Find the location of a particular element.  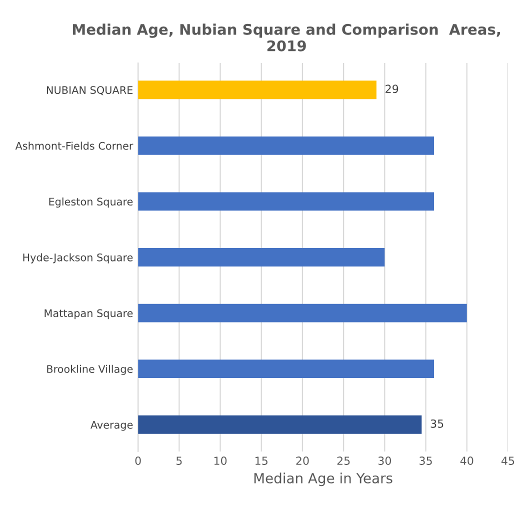

y-tick-label: Mattapan Square is located at coordinates (88, 314).